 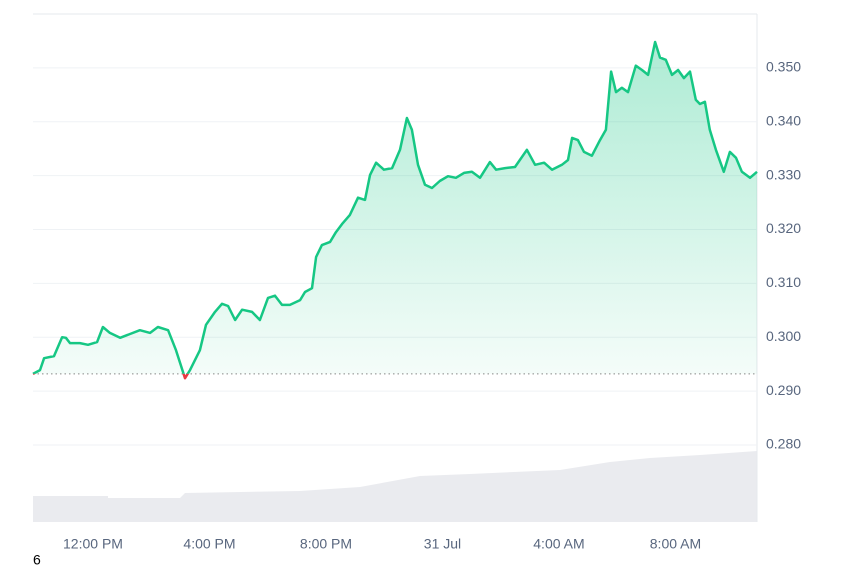 What do you see at coordinates (783, 444) in the screenshot?
I see `y-tick-label: 0.280` at bounding box center [783, 444].